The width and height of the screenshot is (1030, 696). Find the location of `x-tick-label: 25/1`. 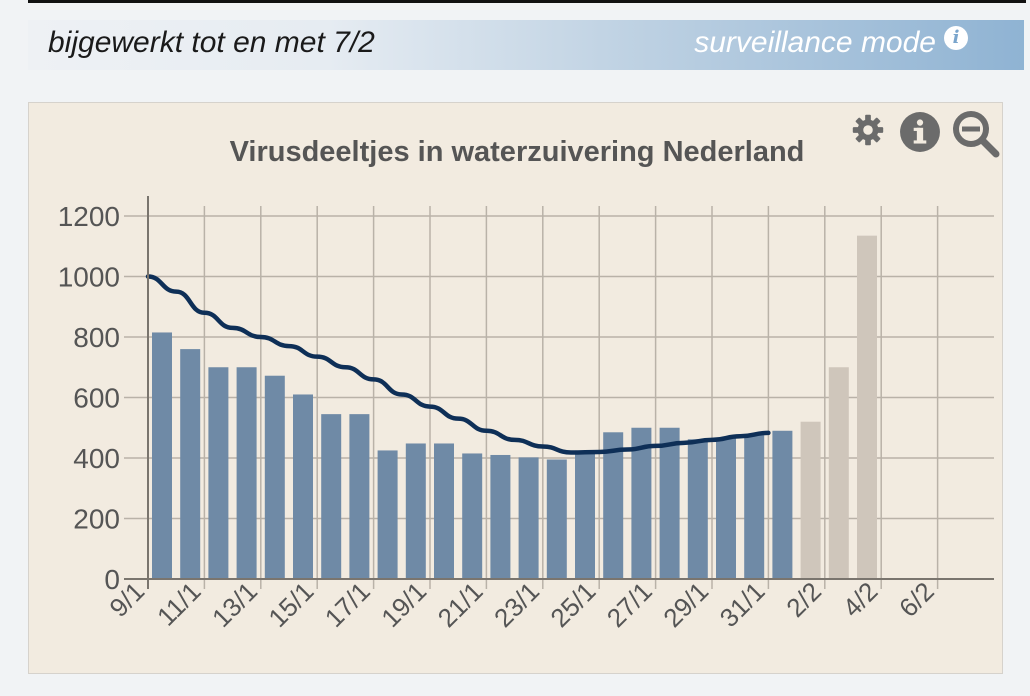

x-tick-label: 25/1 is located at coordinates (572, 604).